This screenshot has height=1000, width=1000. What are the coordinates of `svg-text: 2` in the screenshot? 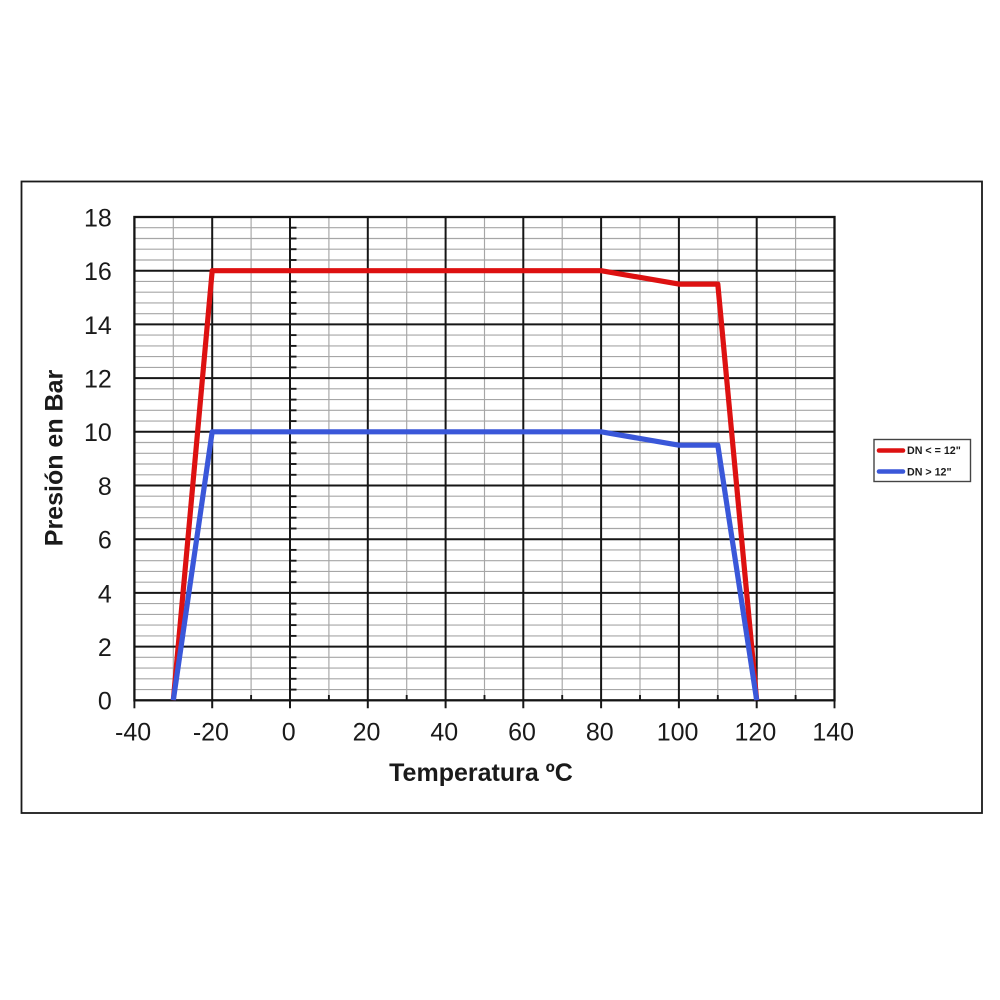 It's located at (105, 648).